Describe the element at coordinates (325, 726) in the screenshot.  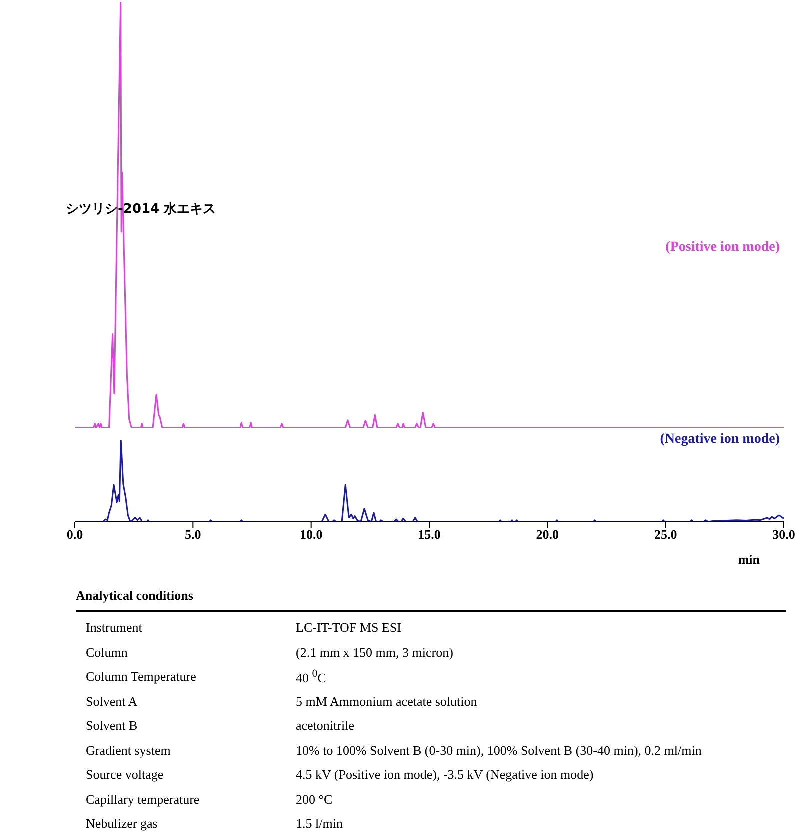
I see `text: acetonitrile` at that location.